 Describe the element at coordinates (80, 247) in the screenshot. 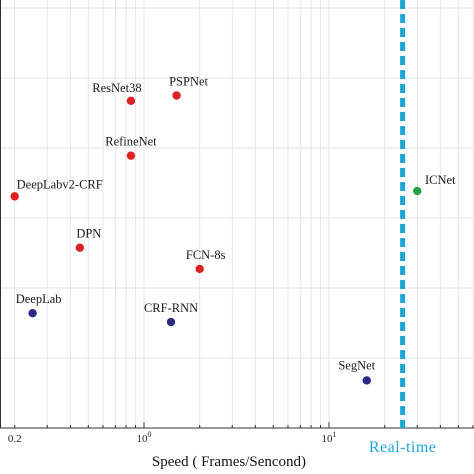

I see `point-dpn` at that location.